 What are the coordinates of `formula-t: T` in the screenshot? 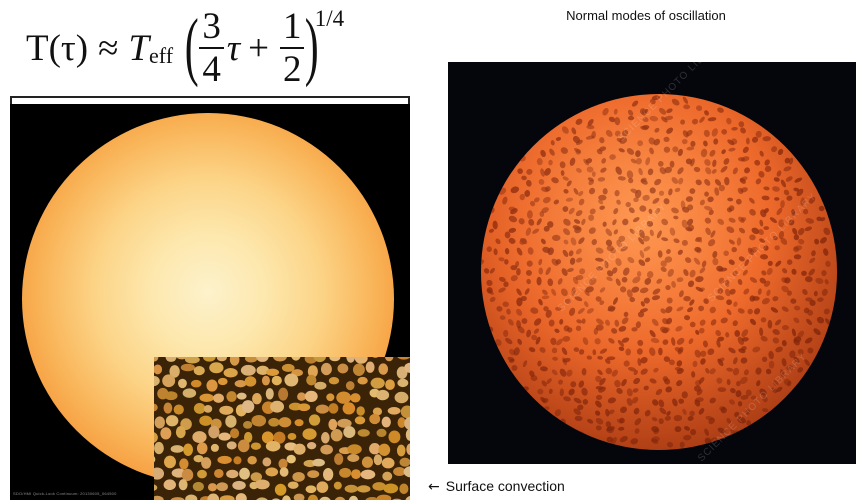 It's located at (139, 48).